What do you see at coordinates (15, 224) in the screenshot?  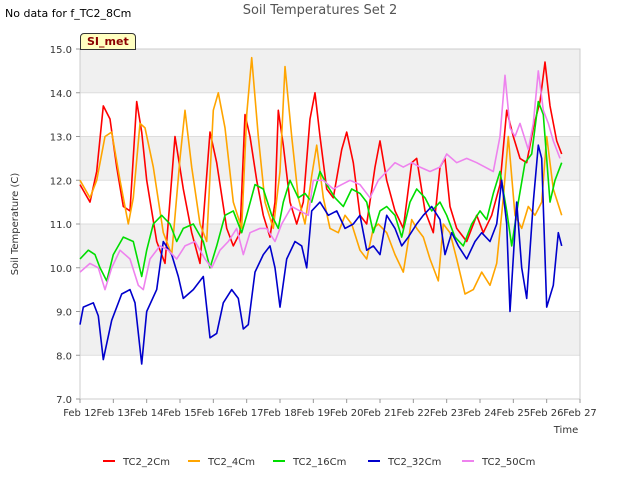 I see `y-axis-label: Soil Temperature (C)` at bounding box center [15, 224].